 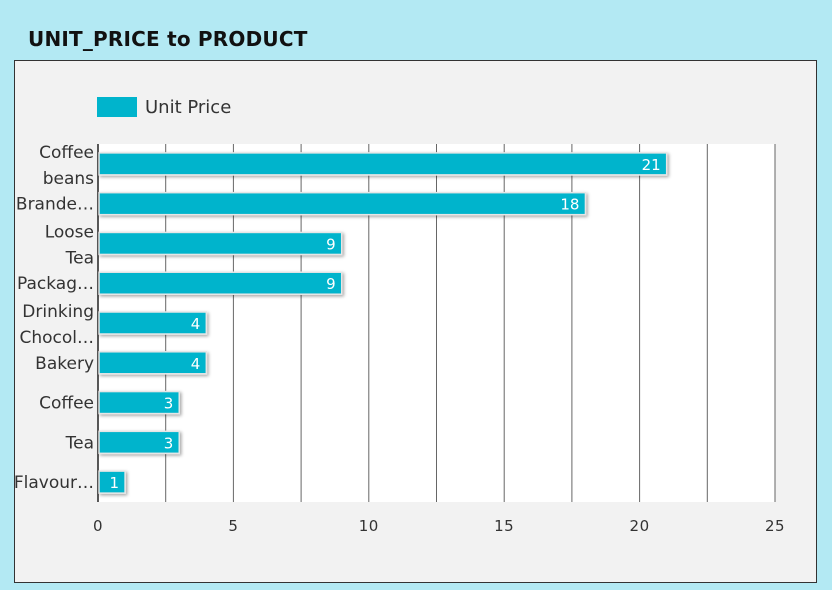 What do you see at coordinates (66, 166) in the screenshot?
I see `y-category-label: Coffee beans` at bounding box center [66, 166].